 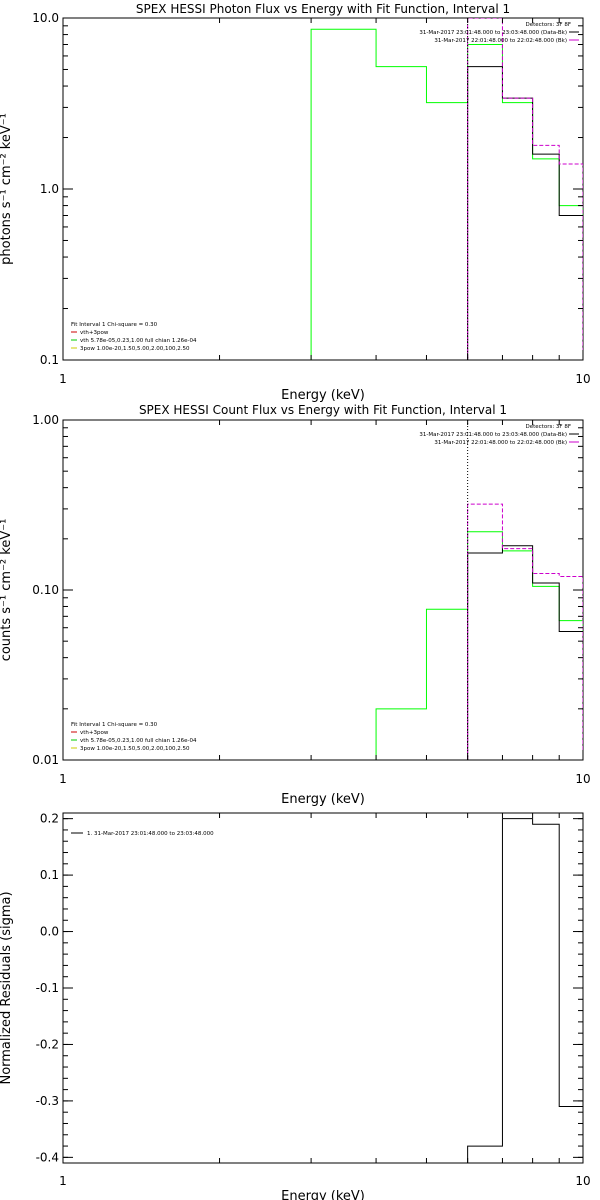 I want to click on y-tick-label: 0.0, so click(x=49, y=932).